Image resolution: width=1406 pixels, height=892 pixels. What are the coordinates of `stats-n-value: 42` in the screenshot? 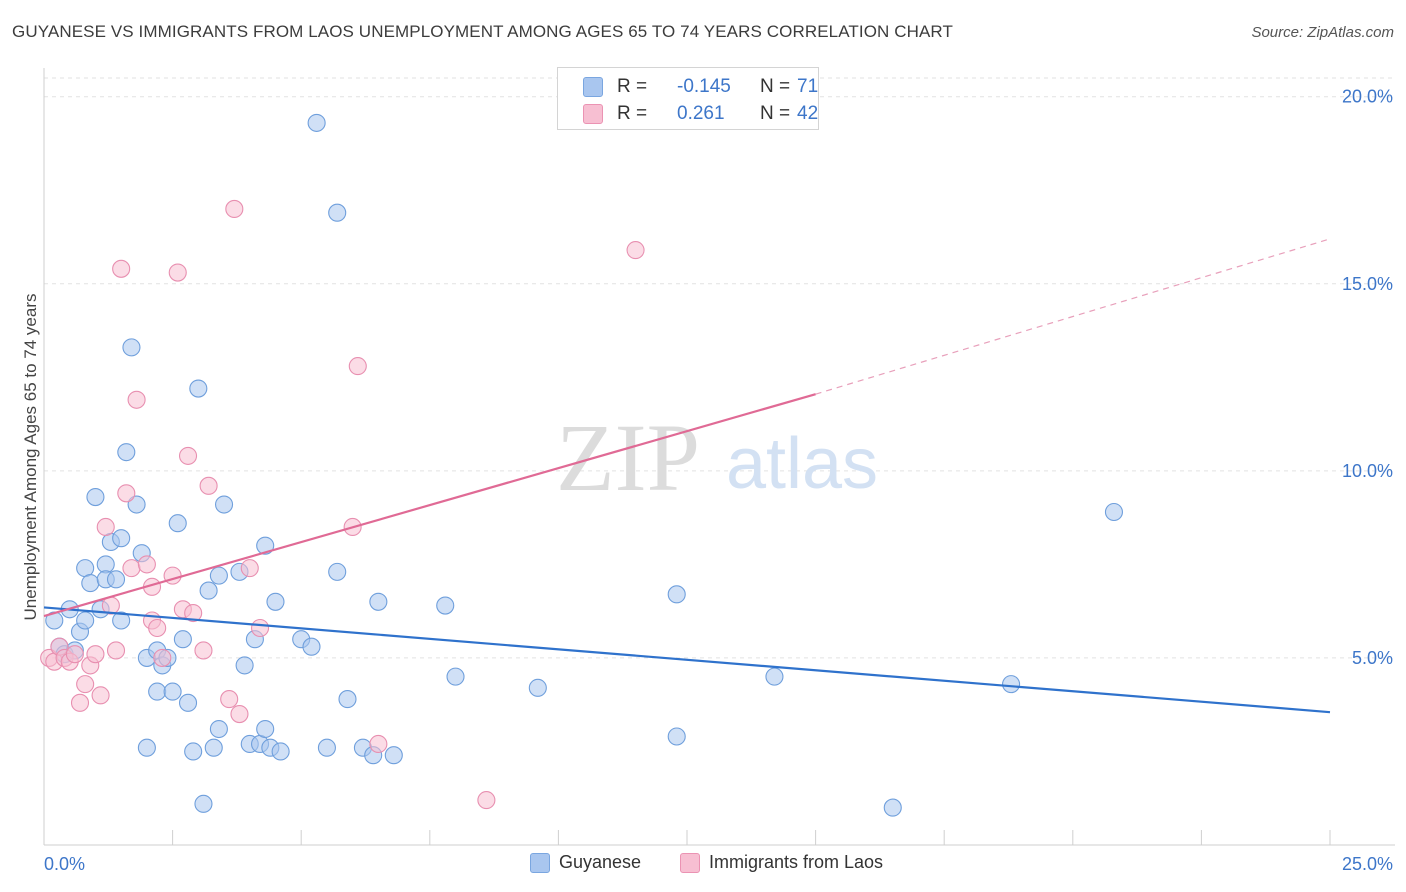 It's located at (808, 113).